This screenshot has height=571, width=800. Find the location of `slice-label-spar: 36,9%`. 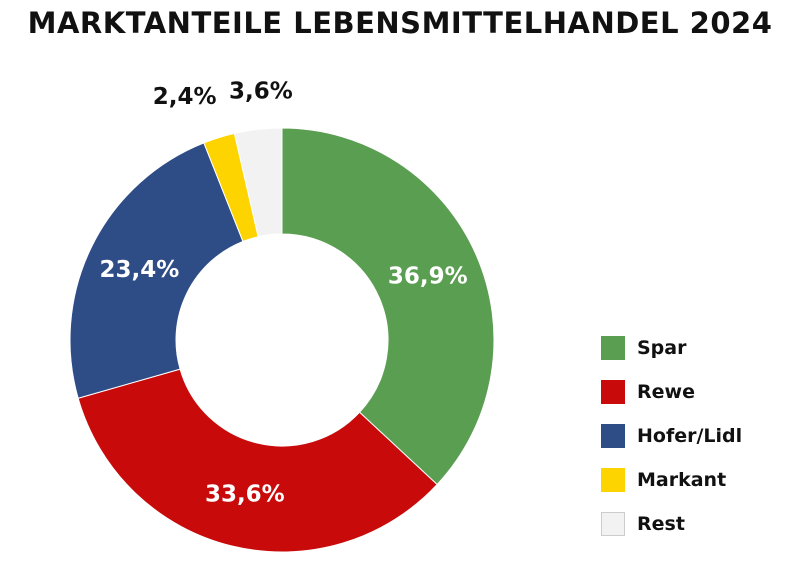

slice-label-spar: 36,9% is located at coordinates (428, 277).